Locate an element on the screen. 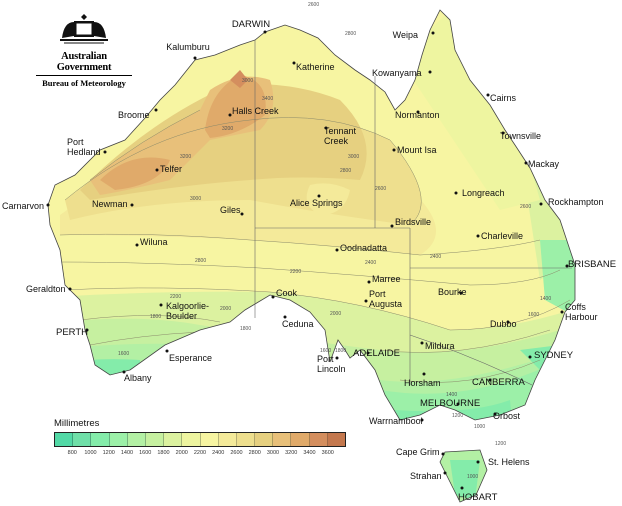 This screenshot has width=622, height=506. legend-tick-label: 2600 is located at coordinates (236, 453).